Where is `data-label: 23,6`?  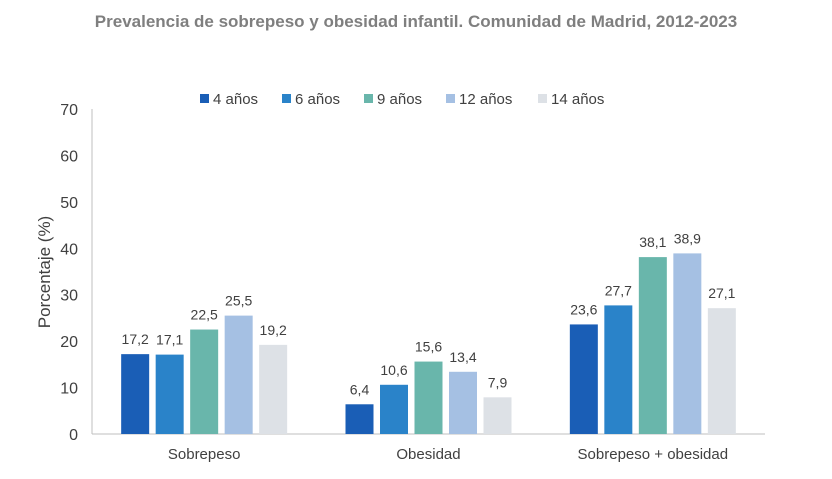
data-label: 23,6 is located at coordinates (583, 309).